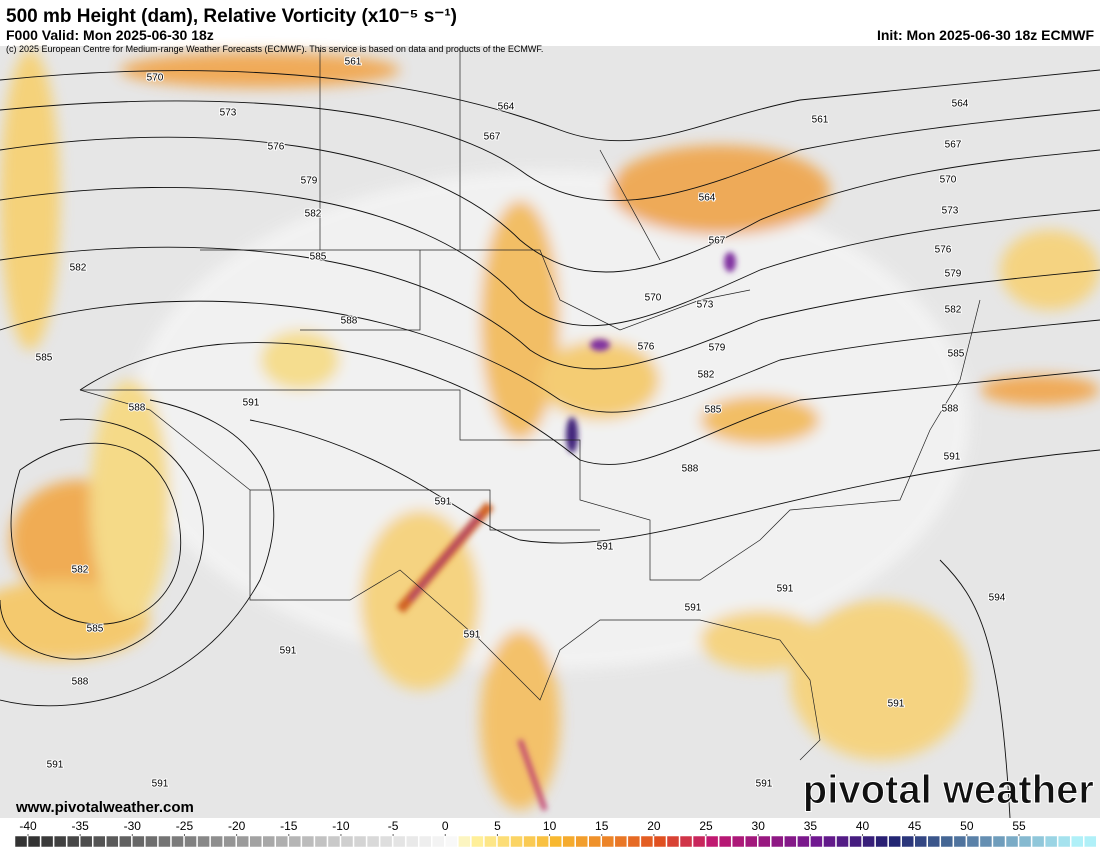  I want to click on contour-label: 582, so click(80, 570).